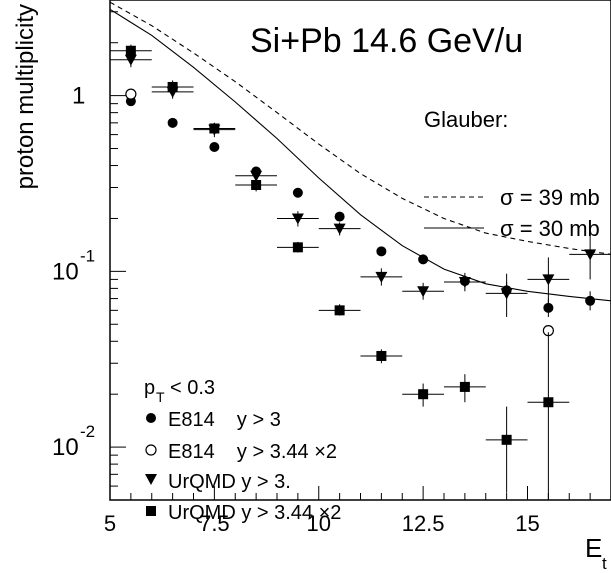  Describe the element at coordinates (423, 523) in the screenshot. I see `x-tick-label: 12.5` at that location.